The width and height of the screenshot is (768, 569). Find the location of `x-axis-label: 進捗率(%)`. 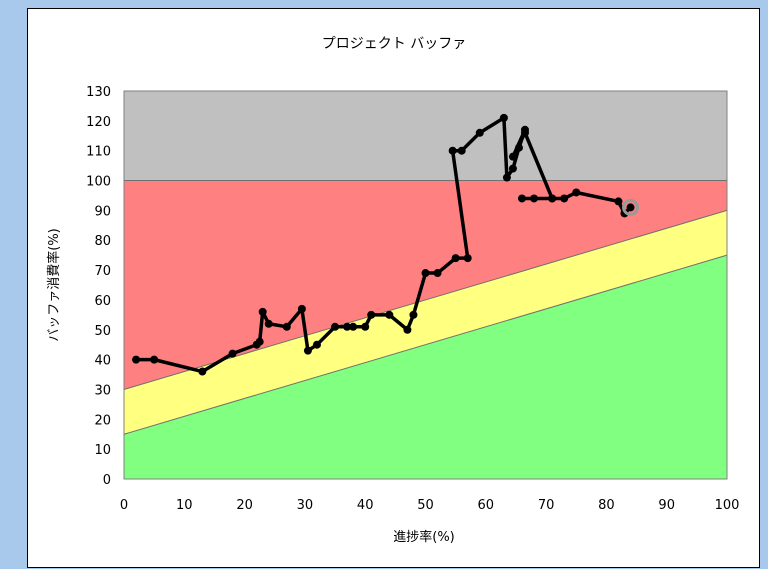

x-axis-label: 進捗率(%) is located at coordinates (424, 537).